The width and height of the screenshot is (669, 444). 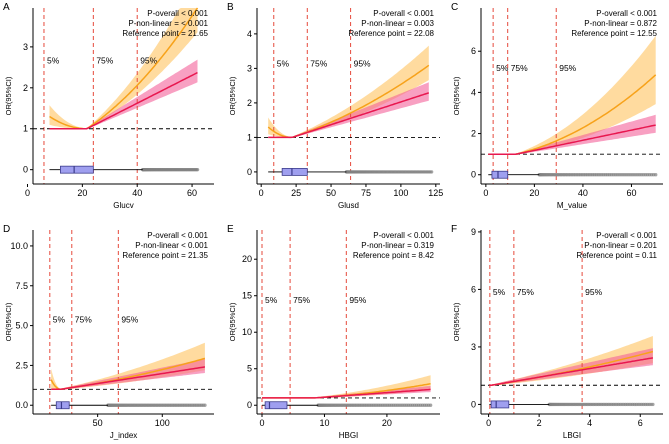 I want to click on x-tick-label: 2, so click(x=539, y=423).